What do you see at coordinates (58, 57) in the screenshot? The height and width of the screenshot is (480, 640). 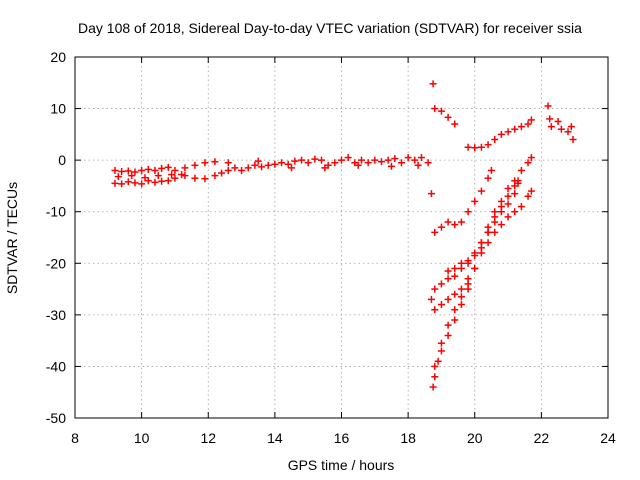 I see `y-tick-label: 20` at bounding box center [58, 57].